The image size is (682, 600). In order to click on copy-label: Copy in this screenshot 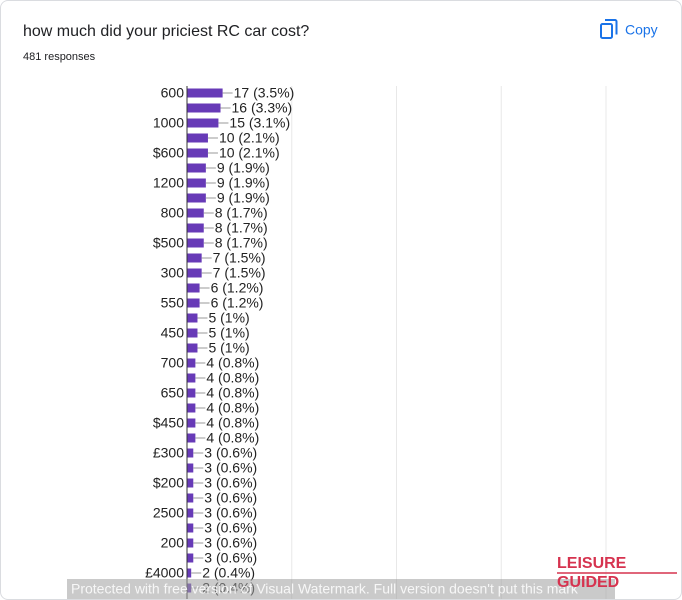, I will do `click(641, 30)`.